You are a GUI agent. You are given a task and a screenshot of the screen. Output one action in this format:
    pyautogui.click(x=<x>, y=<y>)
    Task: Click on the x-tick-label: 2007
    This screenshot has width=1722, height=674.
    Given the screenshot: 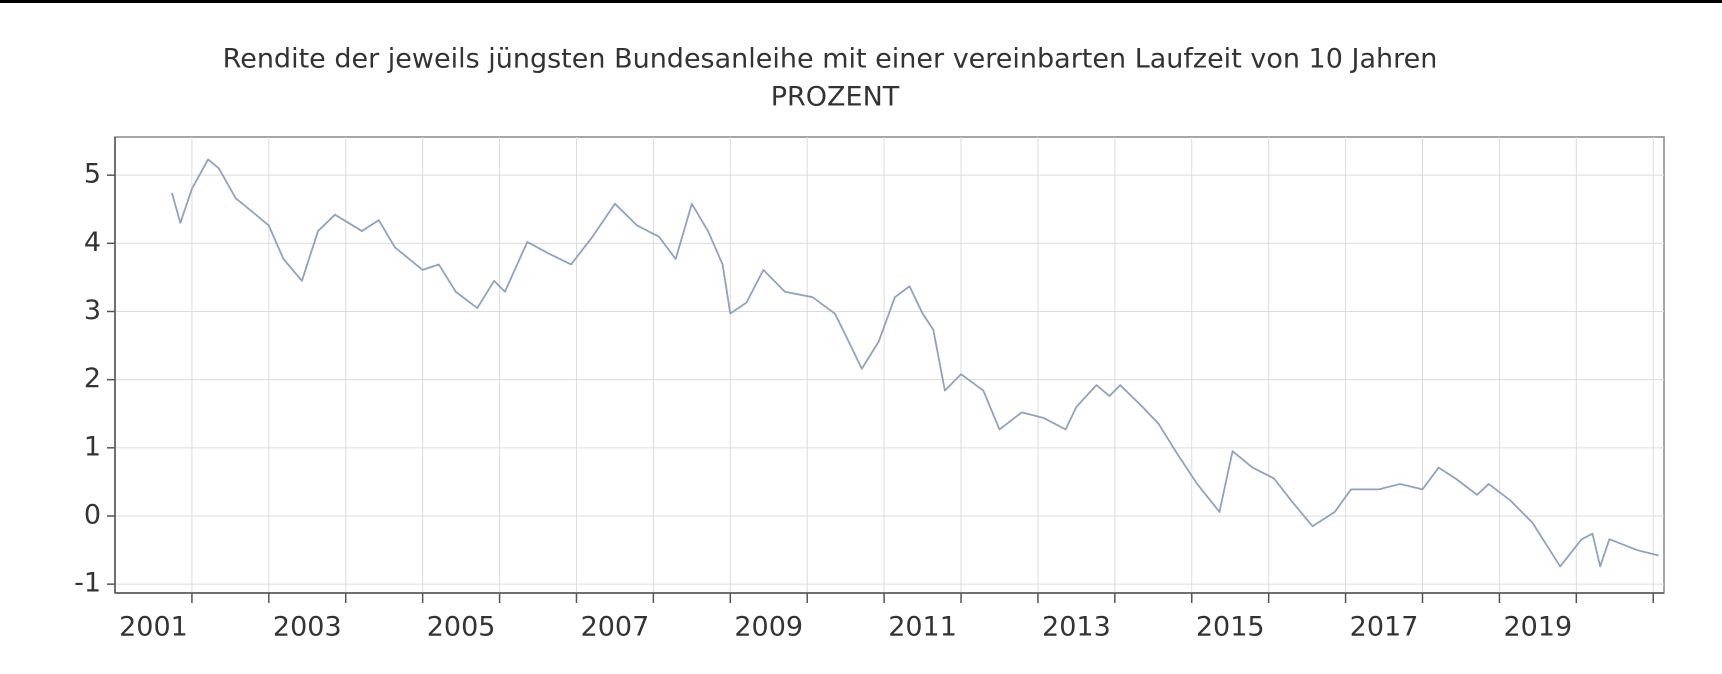 What is the action you would take?
    pyautogui.click(x=615, y=627)
    